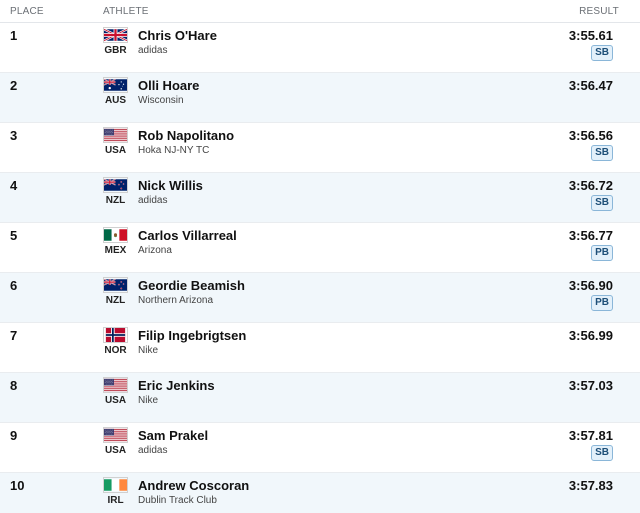 The height and width of the screenshot is (513, 640). What do you see at coordinates (320, 198) in the screenshot?
I see `table-row: 4 NZL Nick Willis adidas 3:56.72 SB` at bounding box center [320, 198].